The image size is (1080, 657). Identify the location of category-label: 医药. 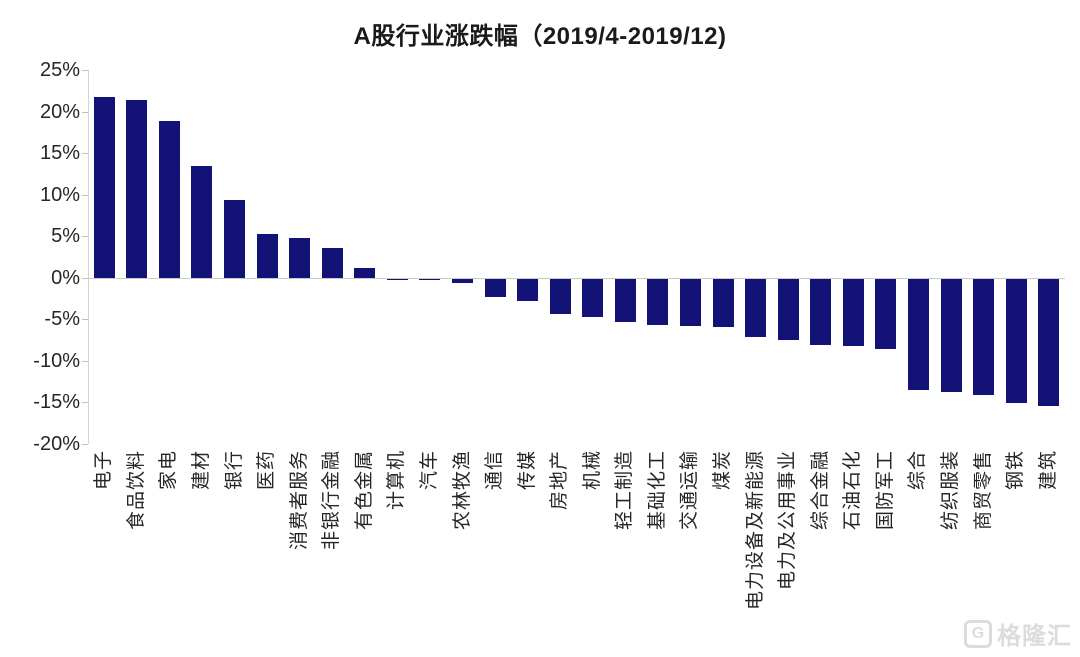
(267, 470).